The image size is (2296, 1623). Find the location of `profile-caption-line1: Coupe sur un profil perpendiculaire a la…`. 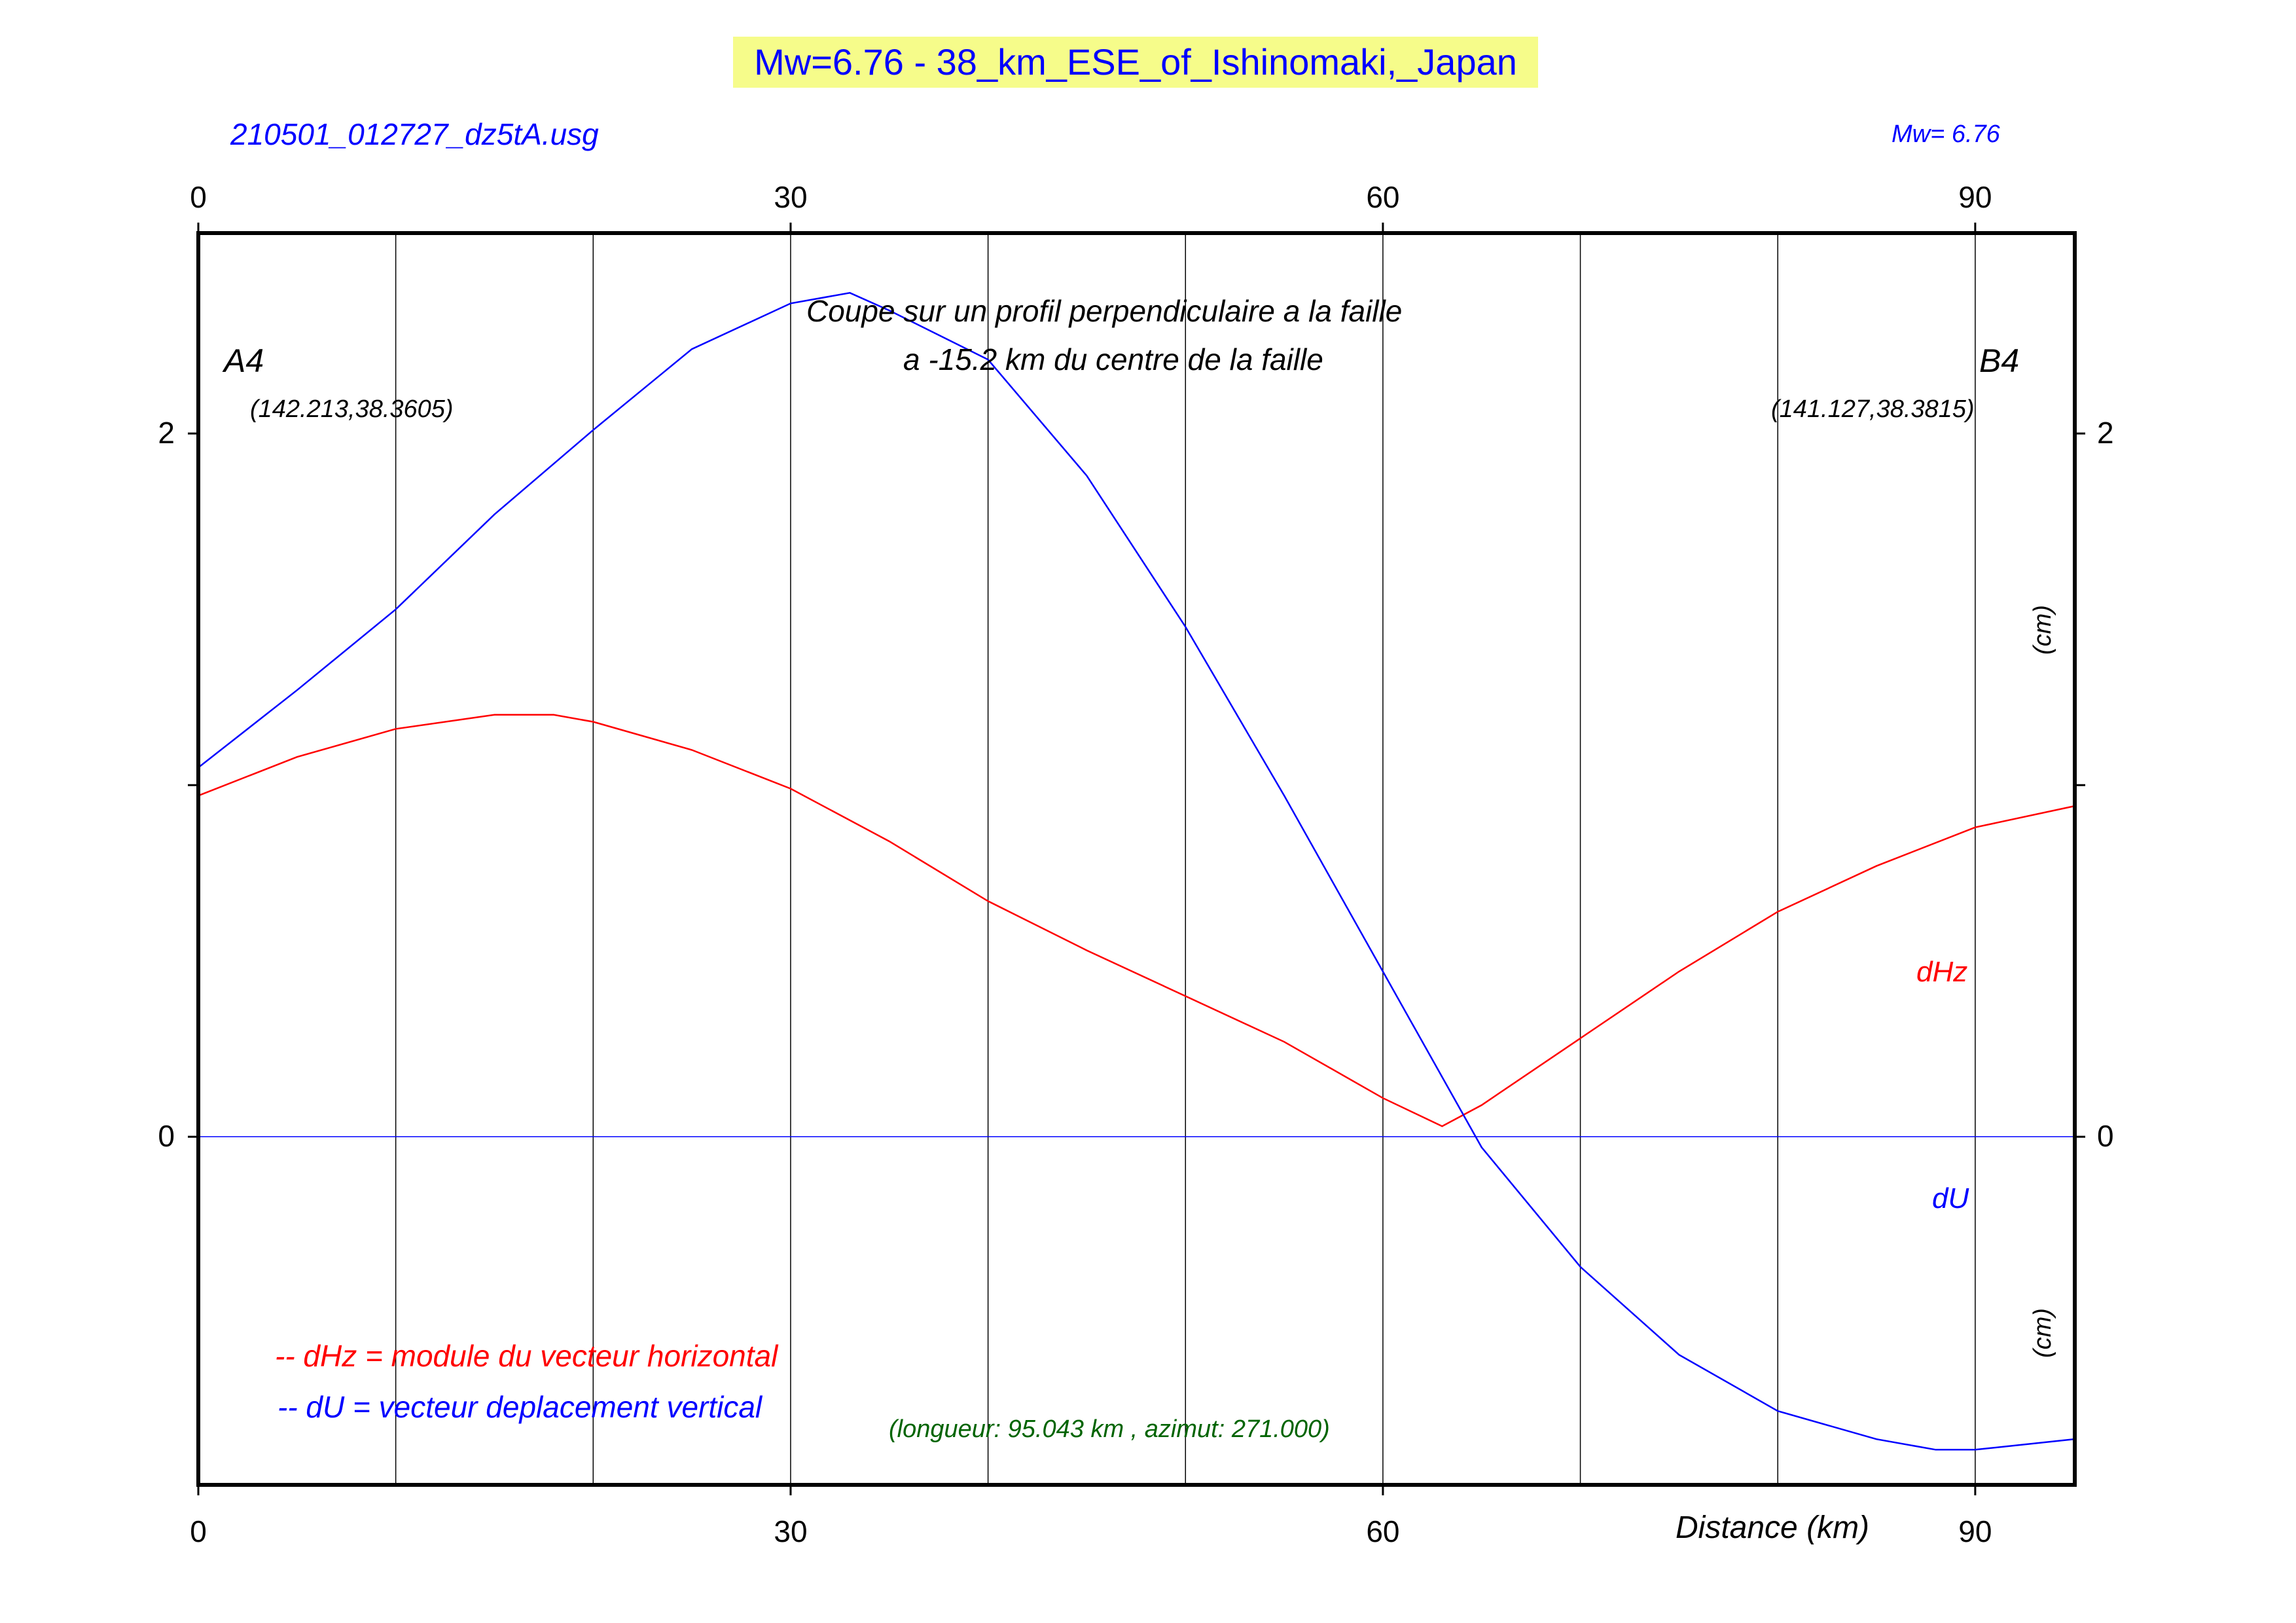

profile-caption-line1: Coupe sur un profil perpendiculaire a la… is located at coordinates (1104, 311).